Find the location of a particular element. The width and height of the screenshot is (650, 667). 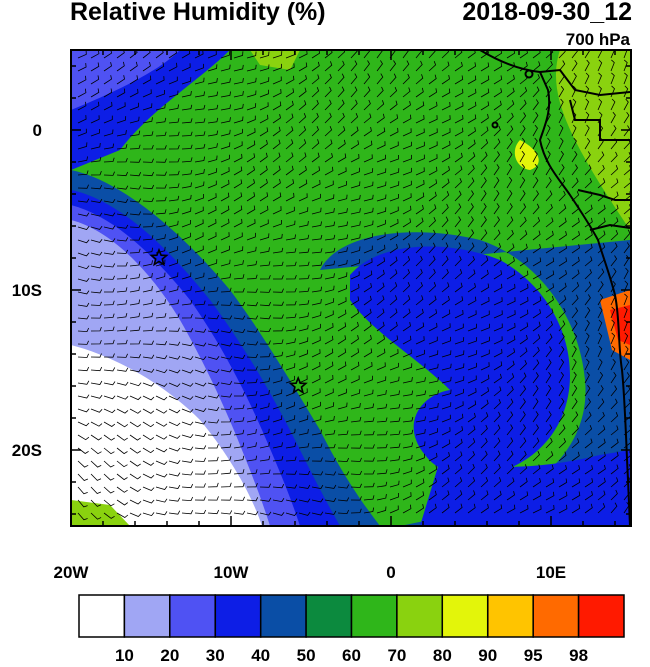

colorbar-label: 90 is located at coordinates (488, 655).